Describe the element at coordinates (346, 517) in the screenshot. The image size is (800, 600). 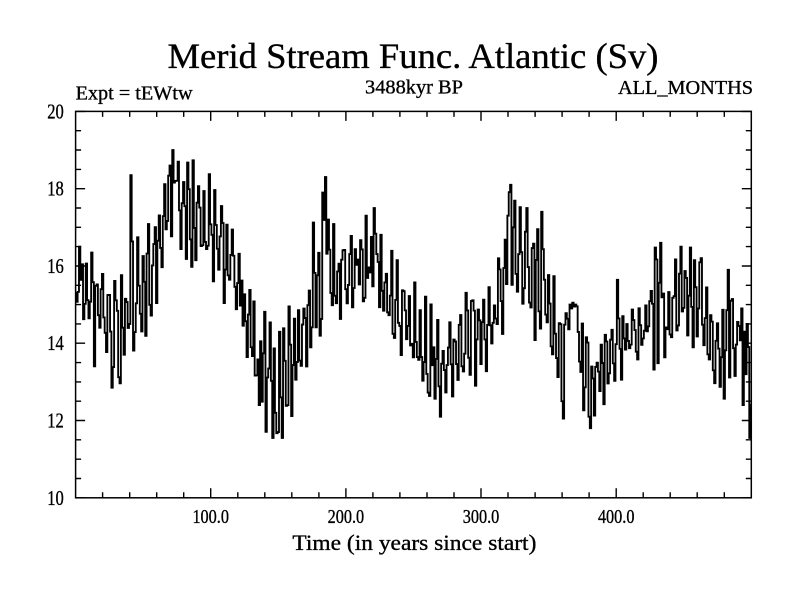
I see `svg-text: 200.0` at that location.